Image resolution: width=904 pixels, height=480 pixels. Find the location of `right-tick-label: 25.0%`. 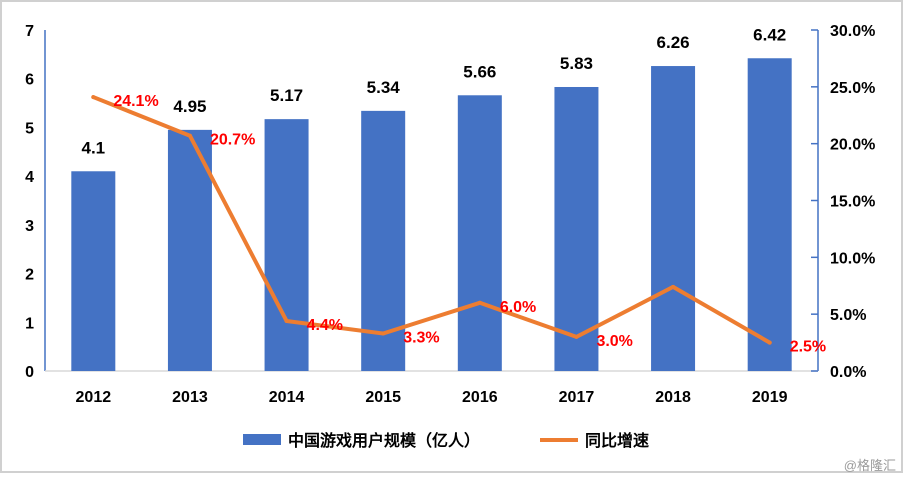

right-tick-label: 25.0% is located at coordinates (852, 88).